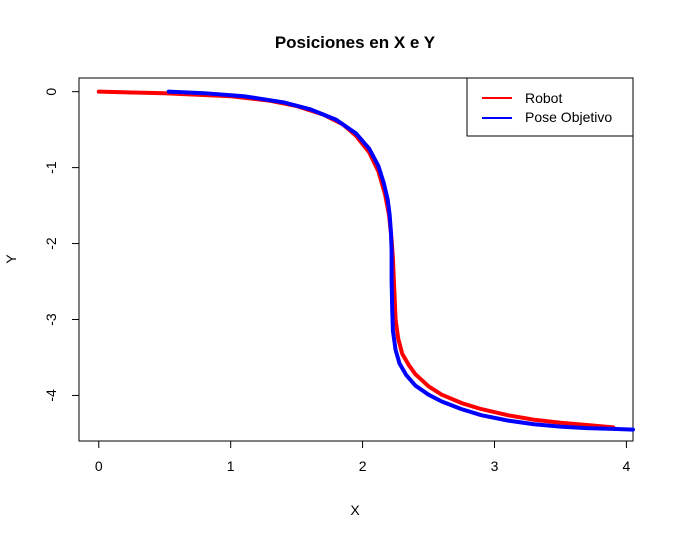  What do you see at coordinates (11, 259) in the screenshot?
I see `y-axis-label: Y` at bounding box center [11, 259].